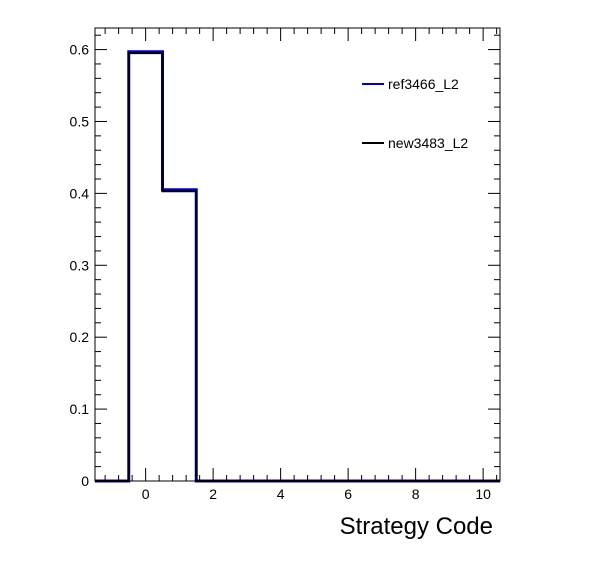 The height and width of the screenshot is (572, 596). Describe the element at coordinates (281, 494) in the screenshot. I see `x-tick-label: 4` at that location.